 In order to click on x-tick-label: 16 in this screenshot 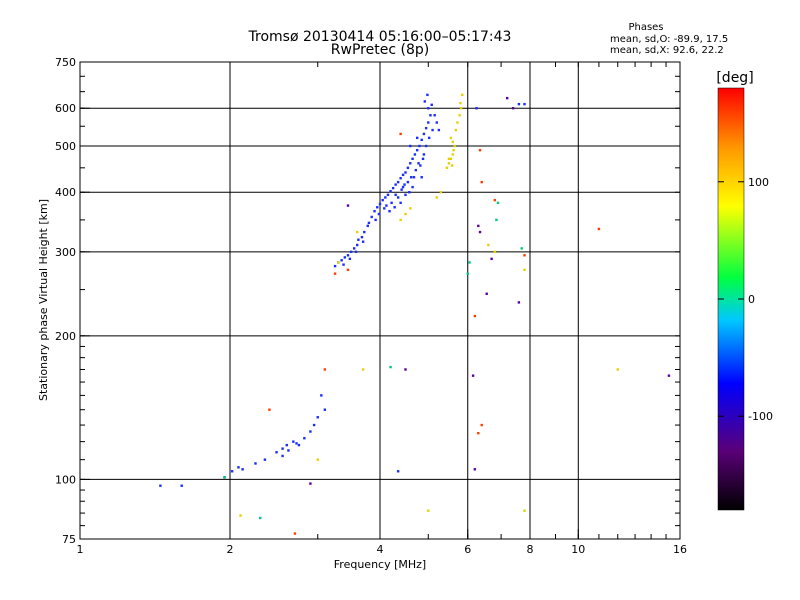, I will do `click(680, 549)`.